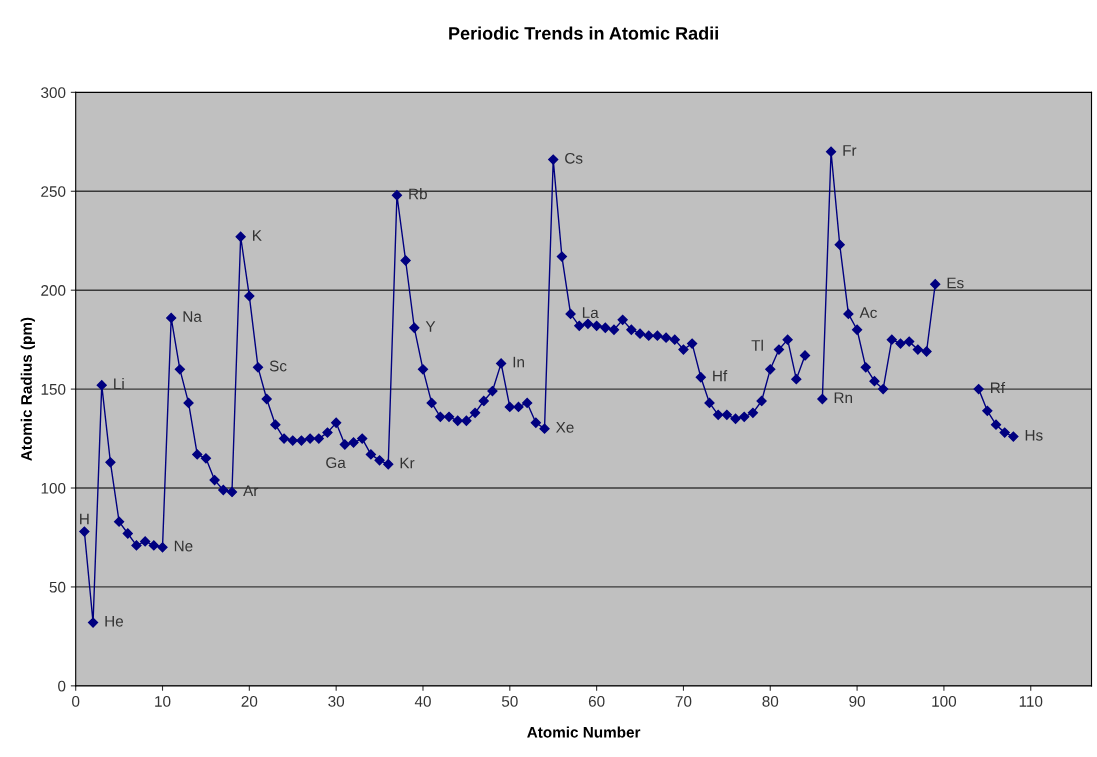 Image resolution: width=1097 pixels, height=757 pixels. I want to click on x-tick-label: 80, so click(770, 701).